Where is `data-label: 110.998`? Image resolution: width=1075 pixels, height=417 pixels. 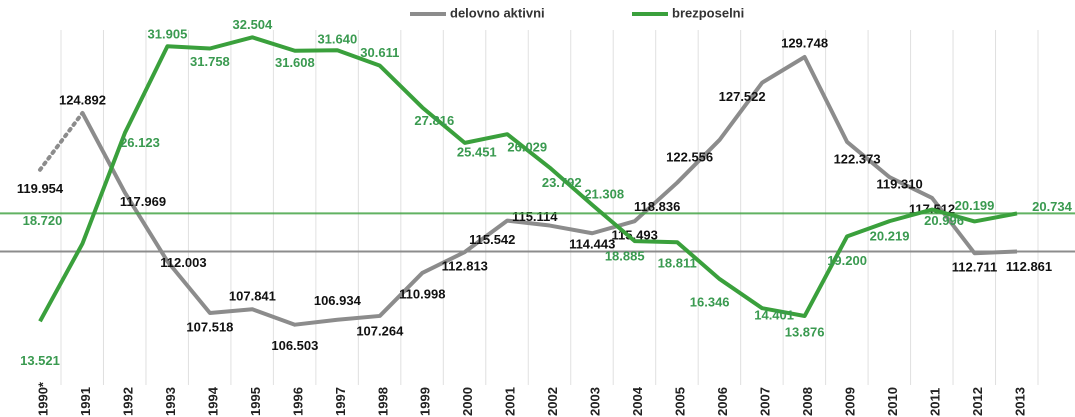
data-label: 110.998 is located at coordinates (422, 293).